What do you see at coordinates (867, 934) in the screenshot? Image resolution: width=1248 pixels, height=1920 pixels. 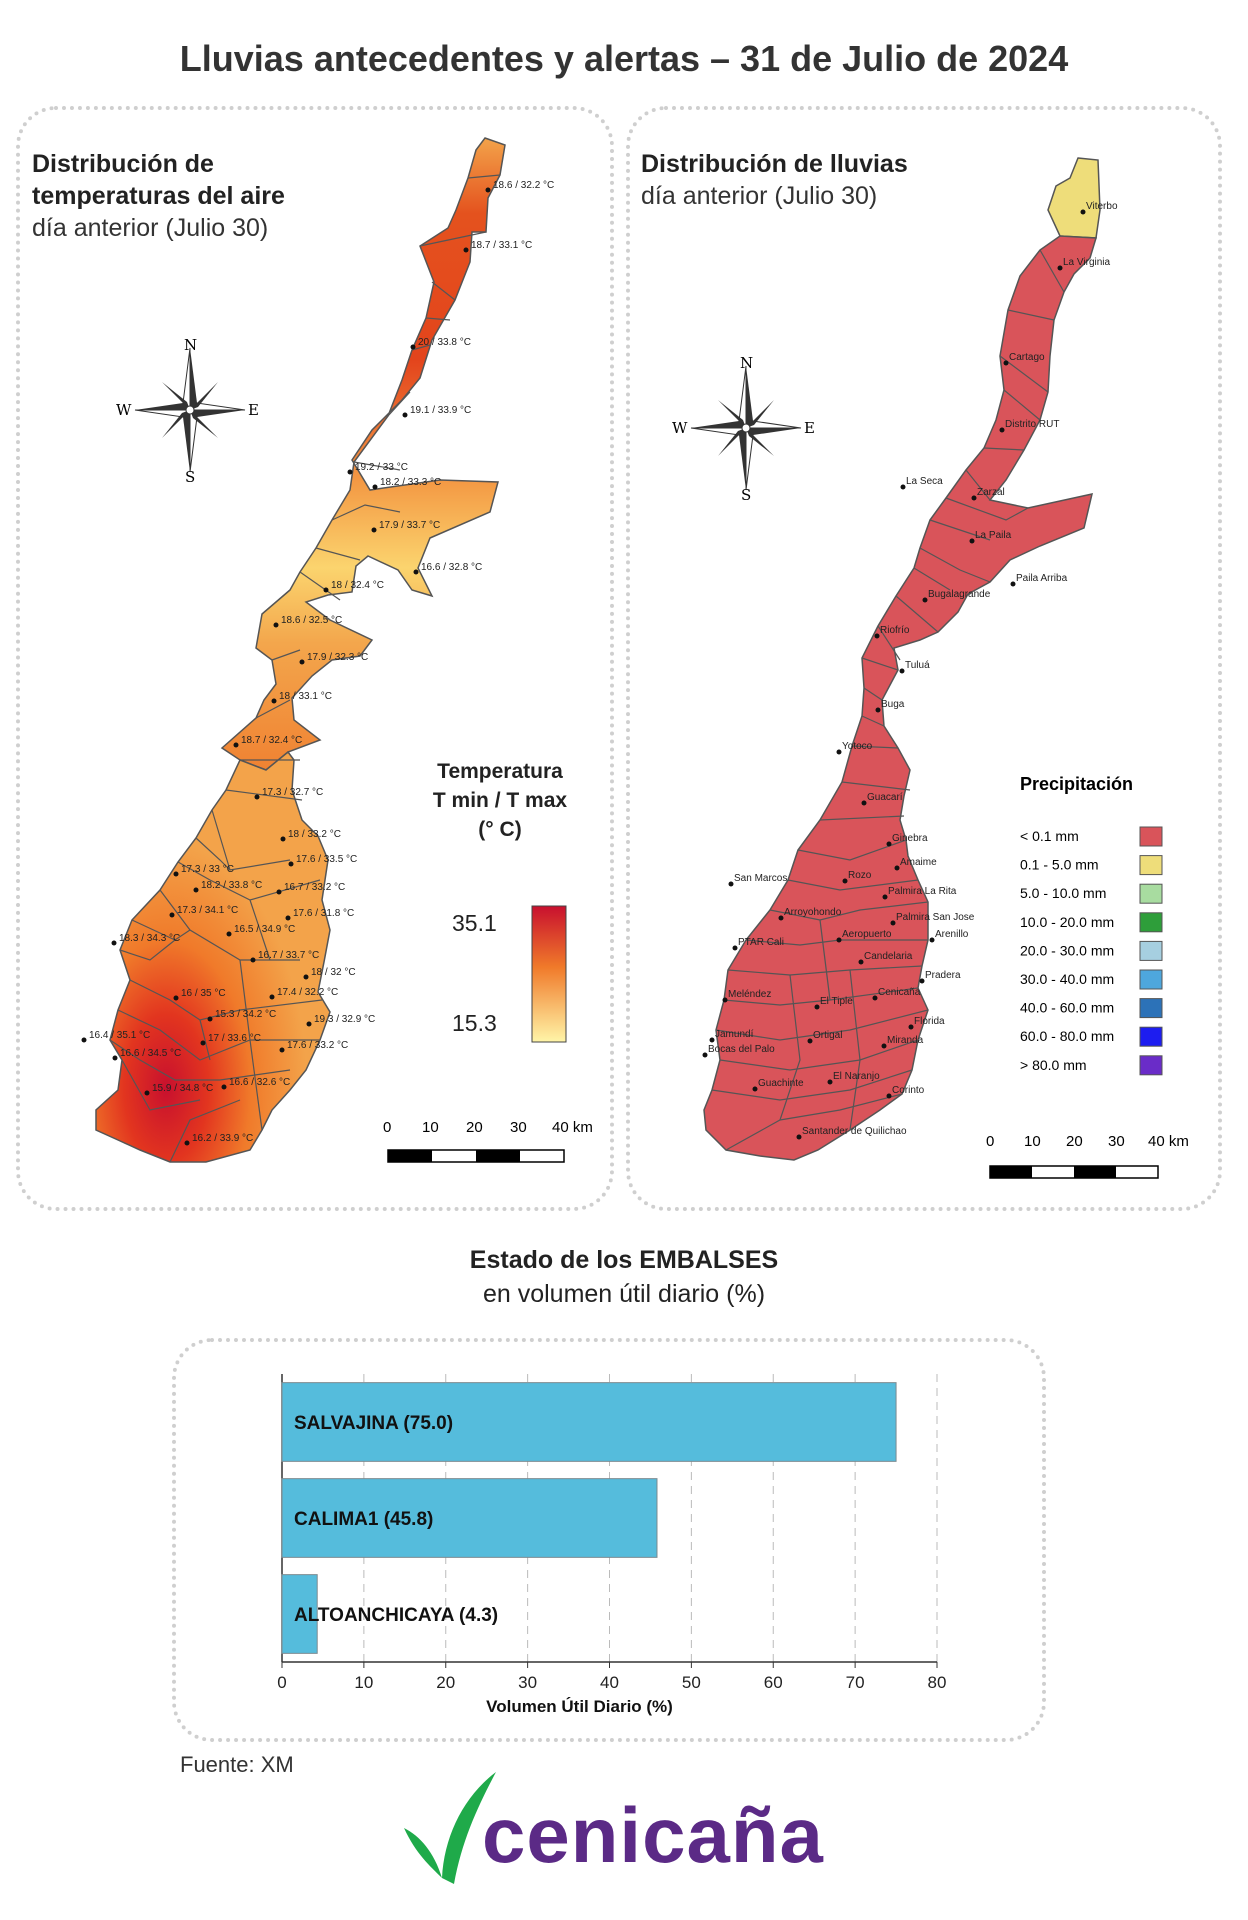 I see `rain-station-label: Aeropuerto` at bounding box center [867, 934].